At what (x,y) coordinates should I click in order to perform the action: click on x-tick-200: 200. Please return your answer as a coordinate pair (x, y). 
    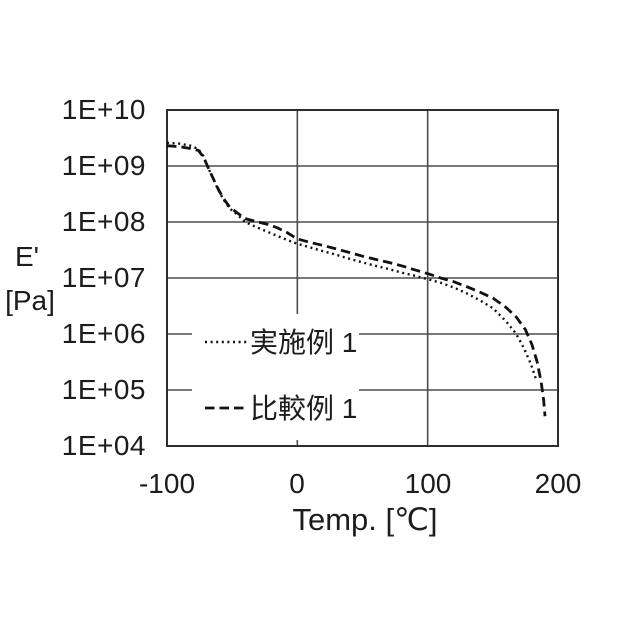
    Looking at the image, I should click on (558, 483).